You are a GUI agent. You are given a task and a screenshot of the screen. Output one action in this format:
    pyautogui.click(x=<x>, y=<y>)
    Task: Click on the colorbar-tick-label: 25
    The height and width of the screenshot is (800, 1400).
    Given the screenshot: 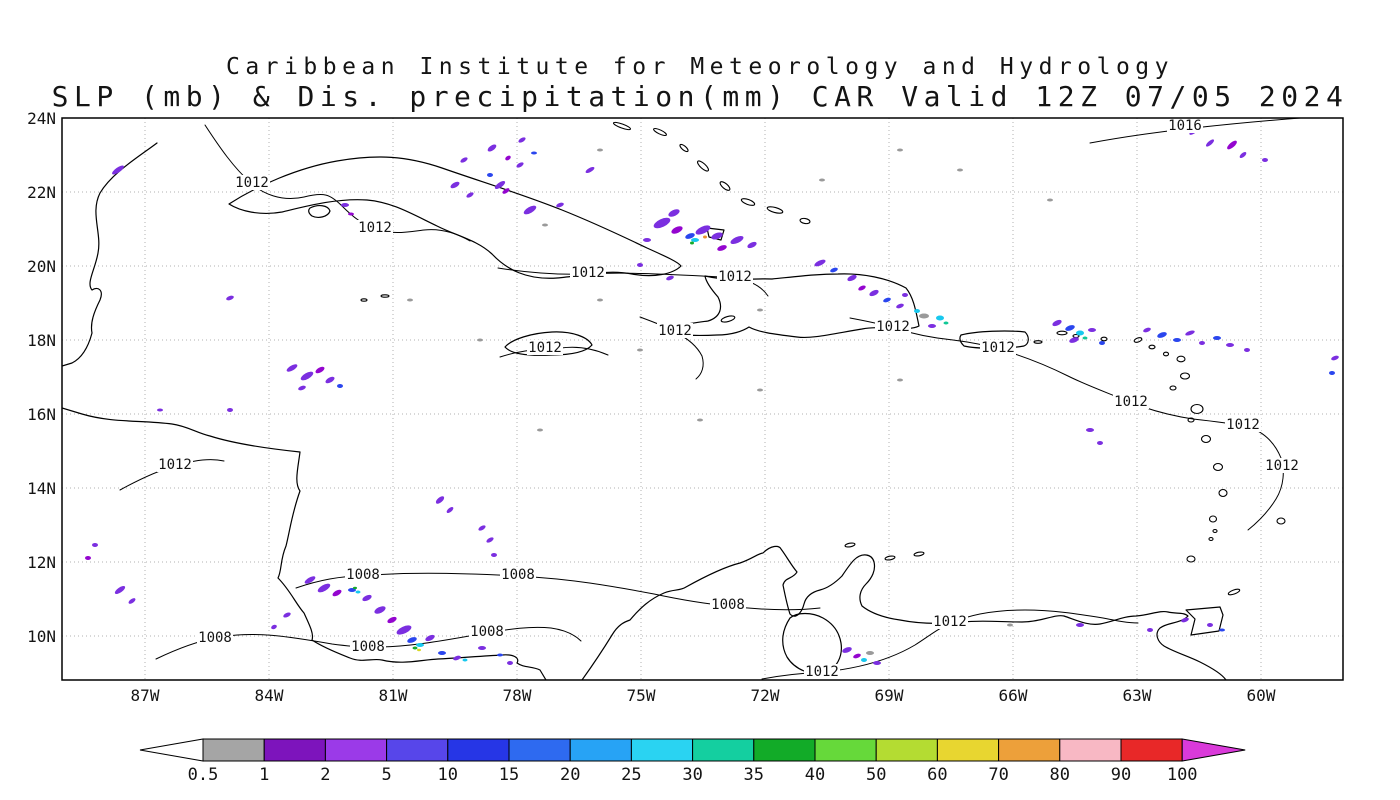 What is the action you would take?
    pyautogui.click(x=631, y=775)
    